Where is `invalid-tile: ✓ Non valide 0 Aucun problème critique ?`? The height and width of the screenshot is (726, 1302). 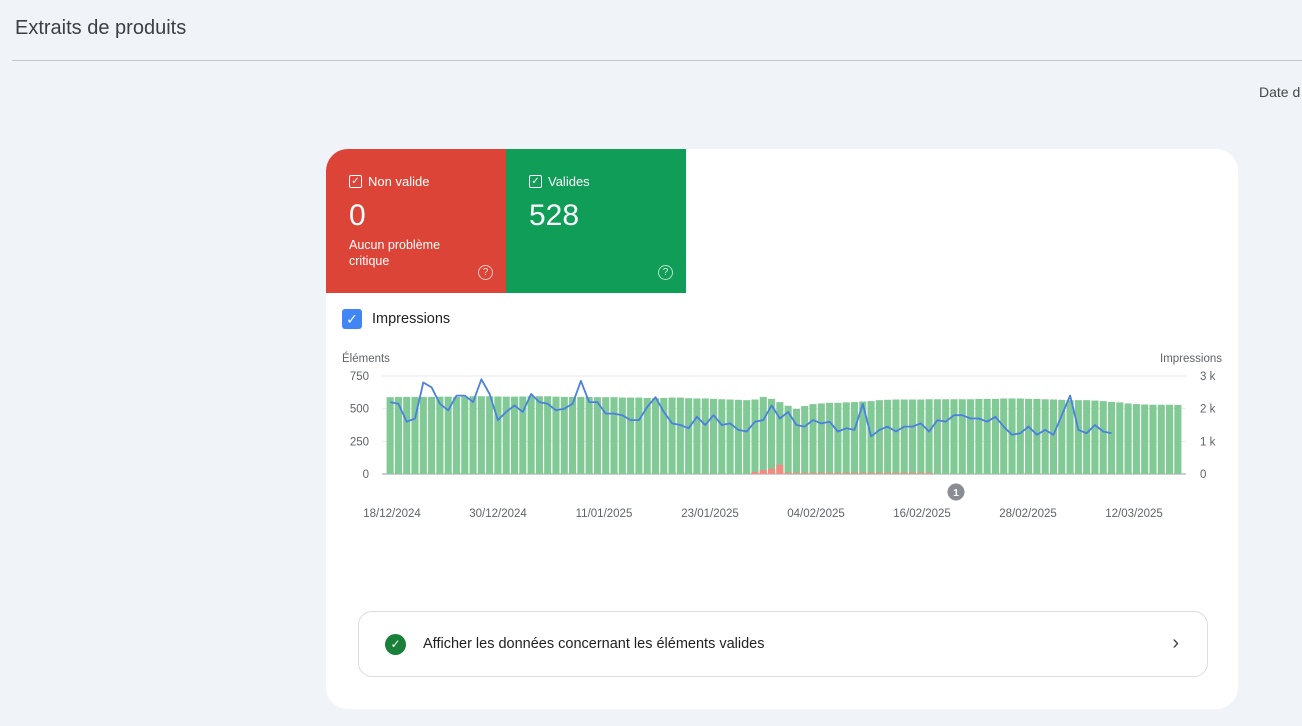 invalid-tile: ✓ Non valide 0 Aucun problème critique ? is located at coordinates (416, 221).